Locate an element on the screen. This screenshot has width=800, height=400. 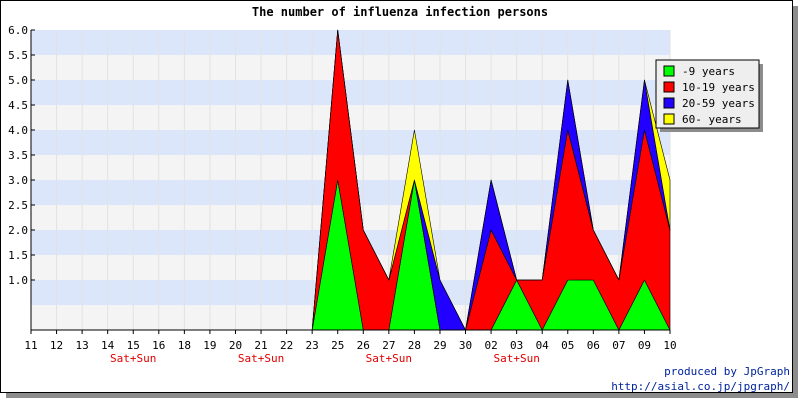
credit-url: http://asial.co.jp/jpgraph/ is located at coordinates (700, 386).